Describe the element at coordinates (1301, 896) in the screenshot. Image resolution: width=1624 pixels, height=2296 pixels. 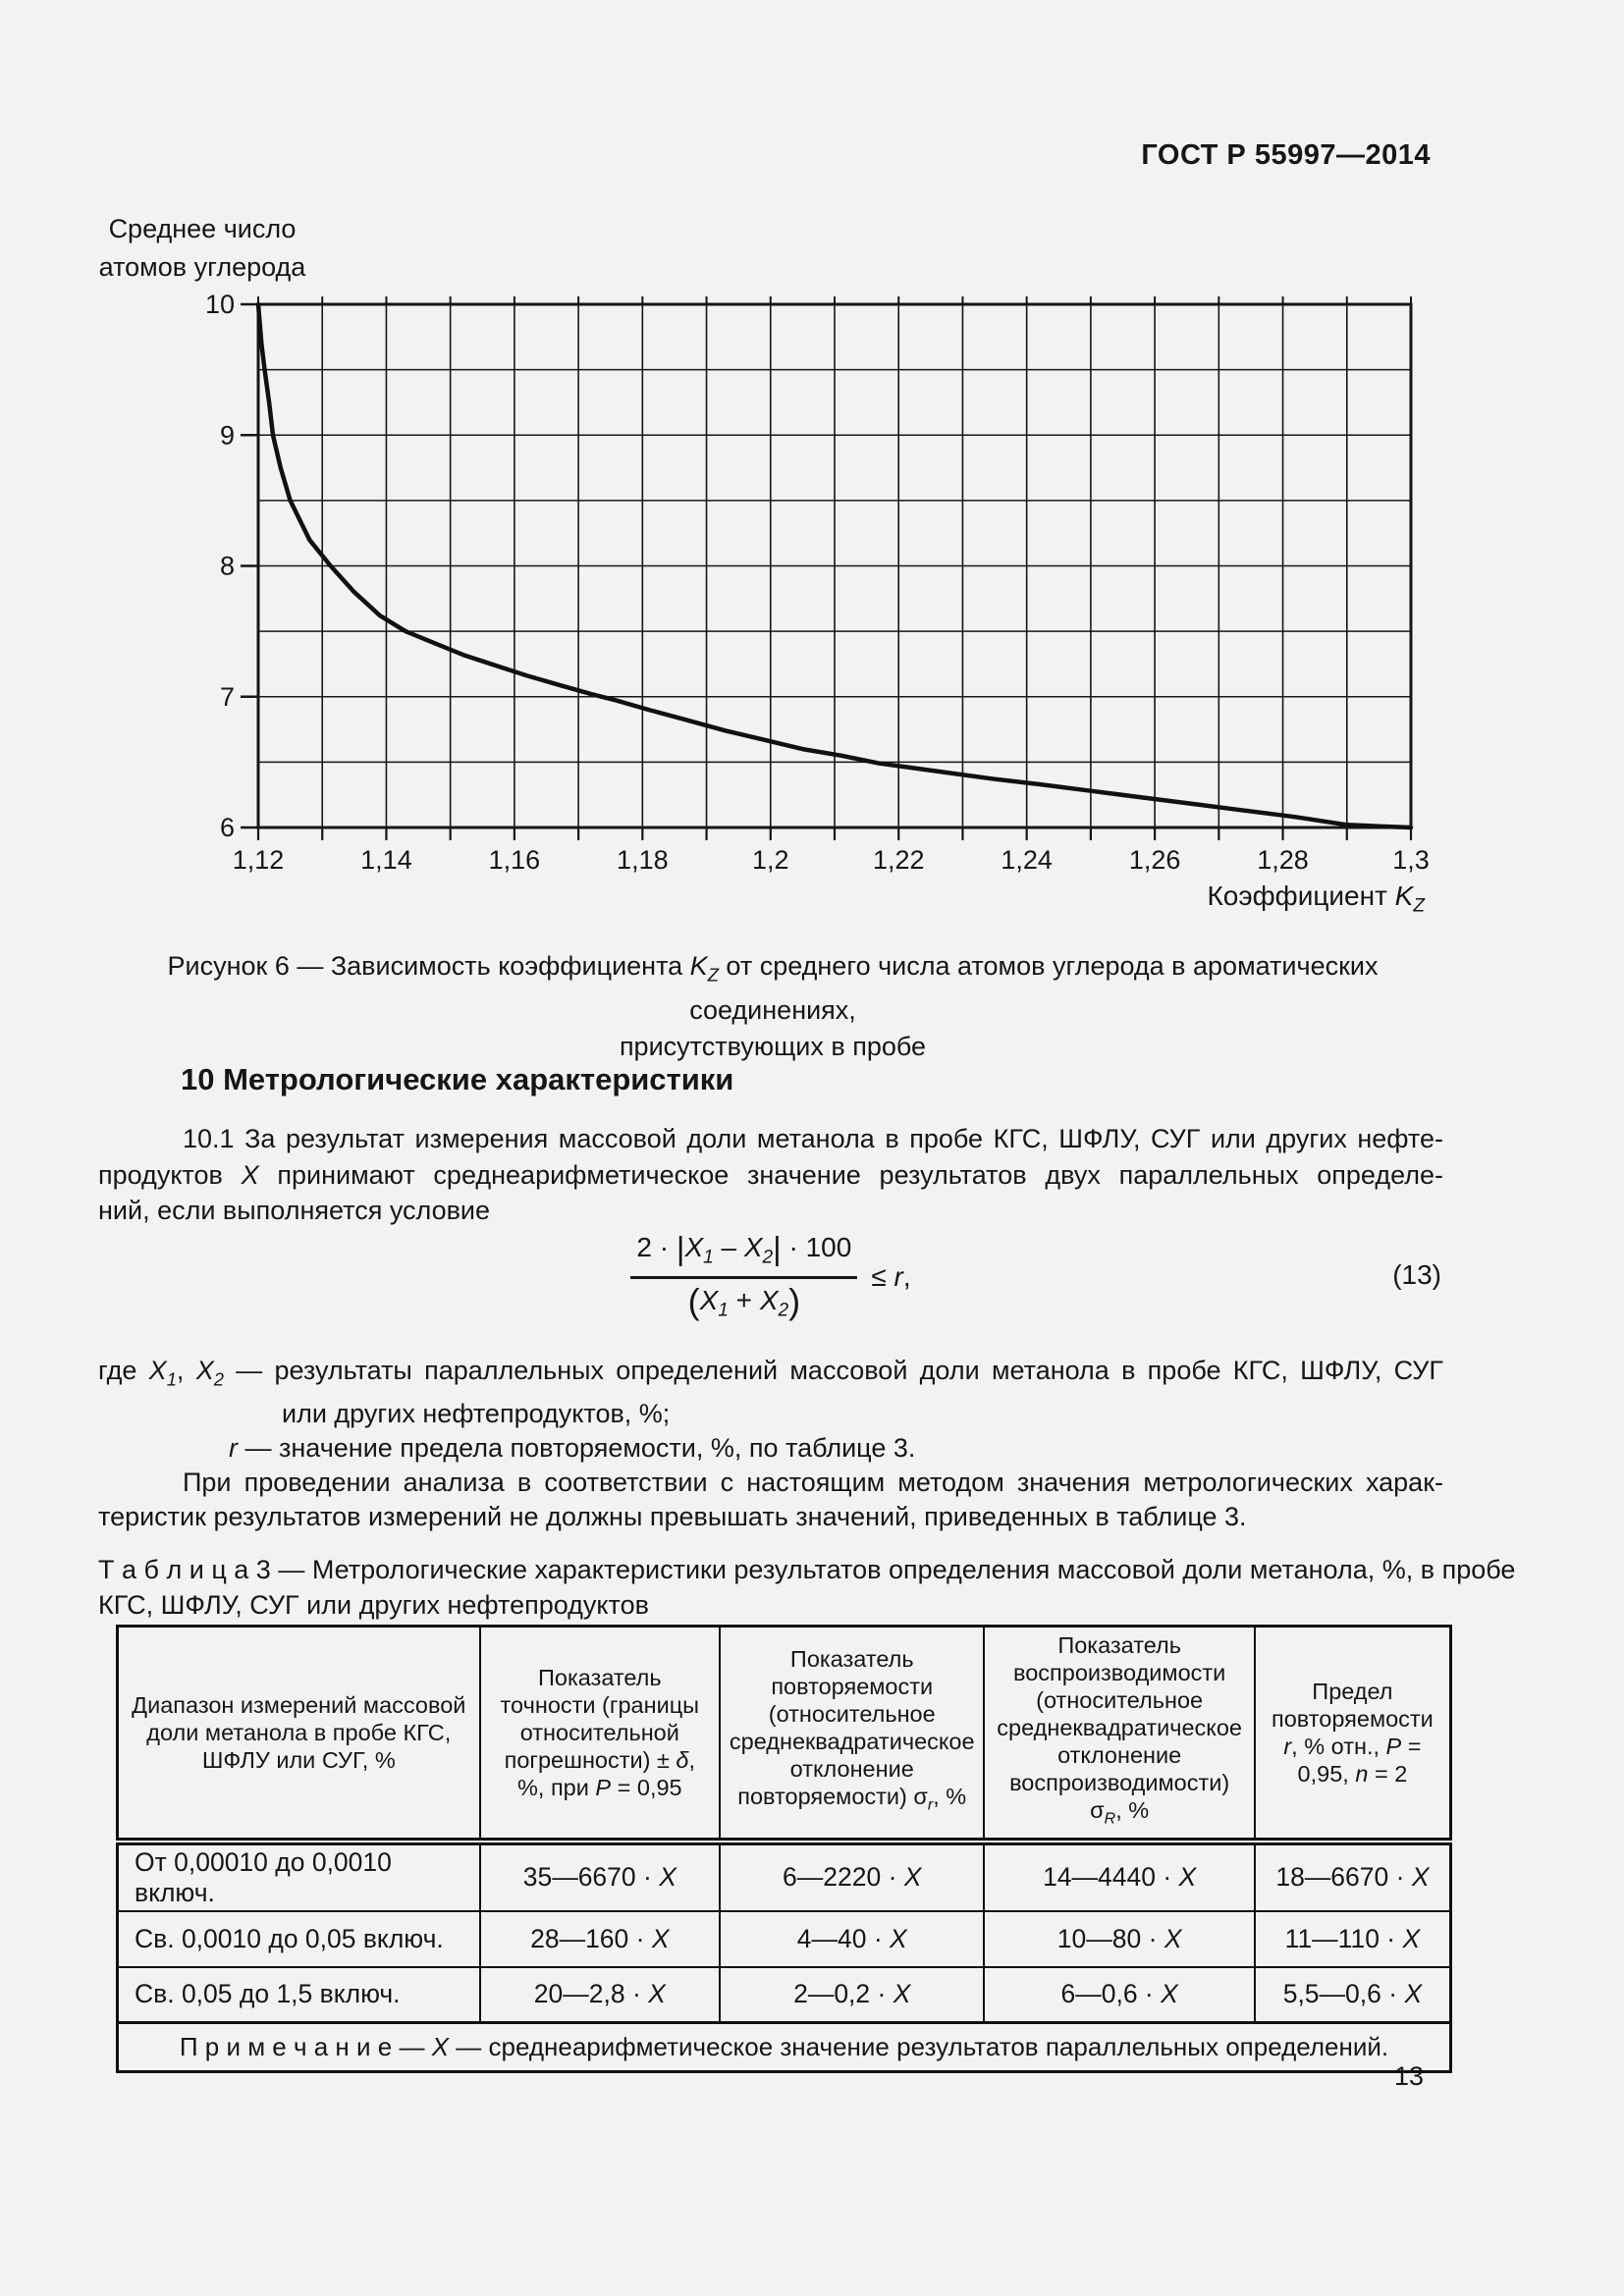
I see `x-axis-title-text: Коэффициент` at that location.